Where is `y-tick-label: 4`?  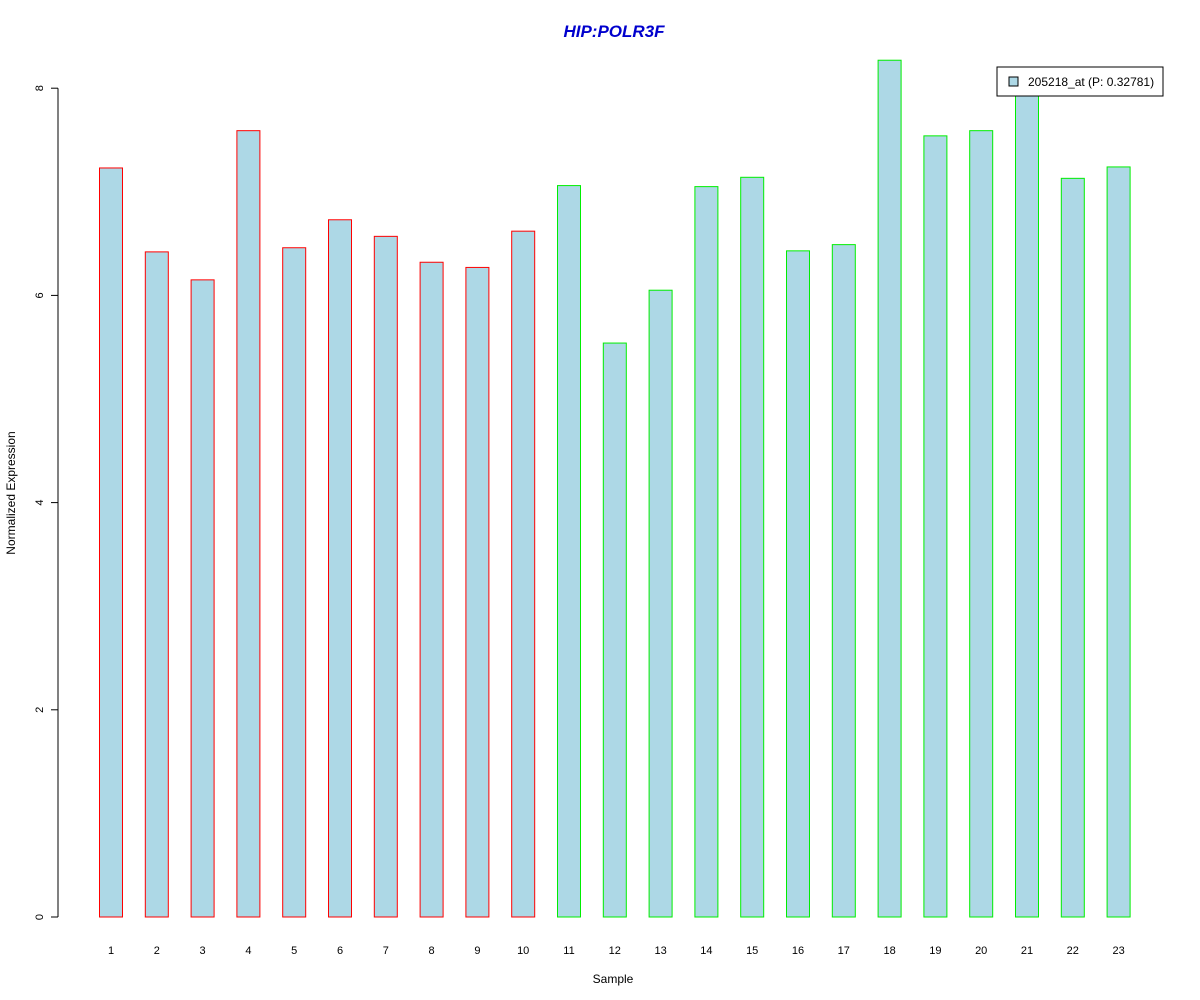 y-tick-label: 4 is located at coordinates (40, 503).